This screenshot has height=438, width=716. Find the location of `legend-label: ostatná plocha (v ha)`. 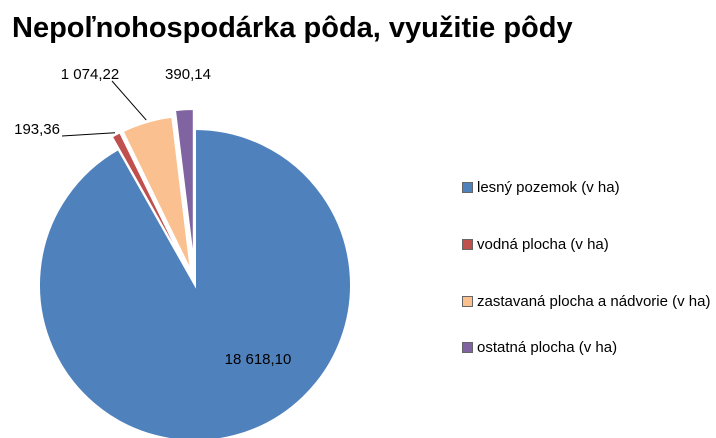

legend-label: ostatná plocha (v ha) is located at coordinates (547, 347).